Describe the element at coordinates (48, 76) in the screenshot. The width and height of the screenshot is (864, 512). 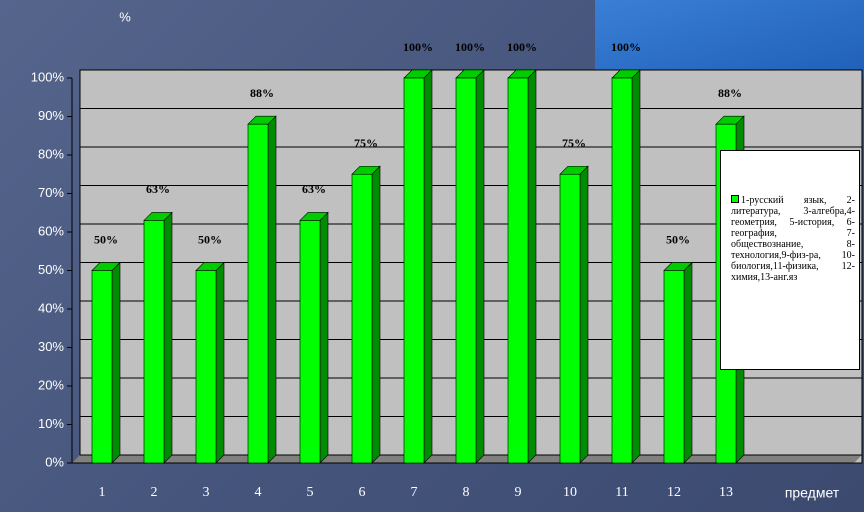
I see `y-tick-label: 100%` at that location.